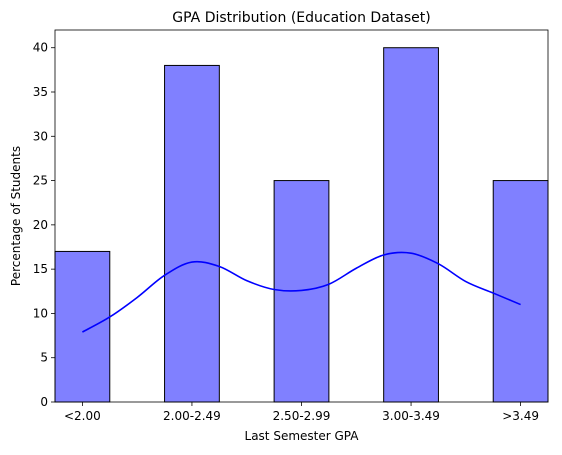 The height and width of the screenshot is (455, 562). Describe the element at coordinates (301, 292) in the screenshot. I see `kde-line` at that location.